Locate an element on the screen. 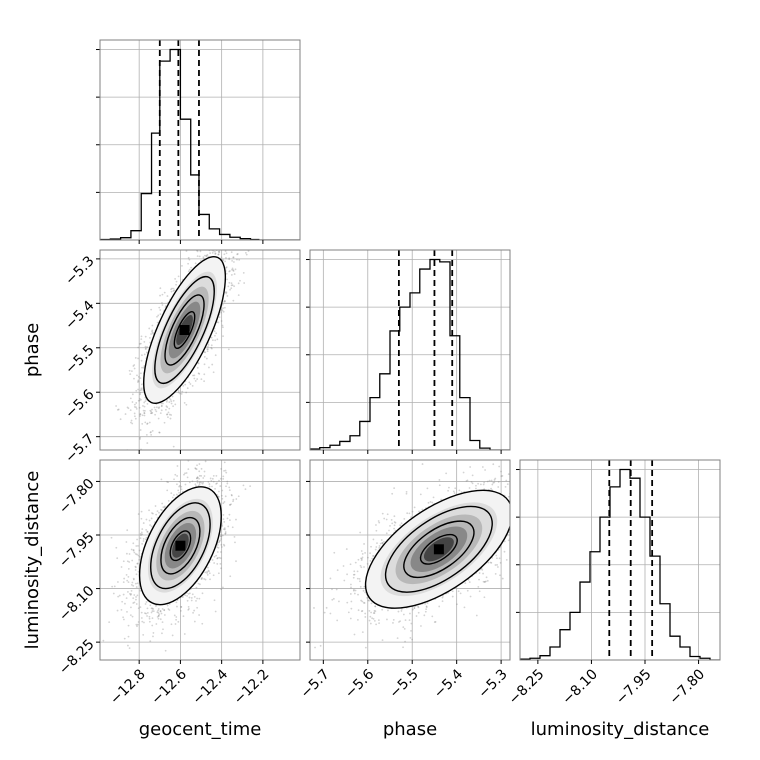 This screenshot has width=760, height=760. panel-geocent_time-geocent_time is located at coordinates (198, 141).